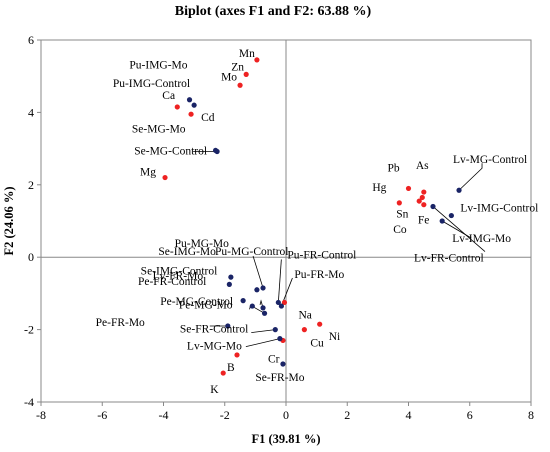 This screenshot has width=550, height=452. Describe the element at coordinates (459, 229) in the screenshot. I see `leader-line-lv-fr-control` at that location.